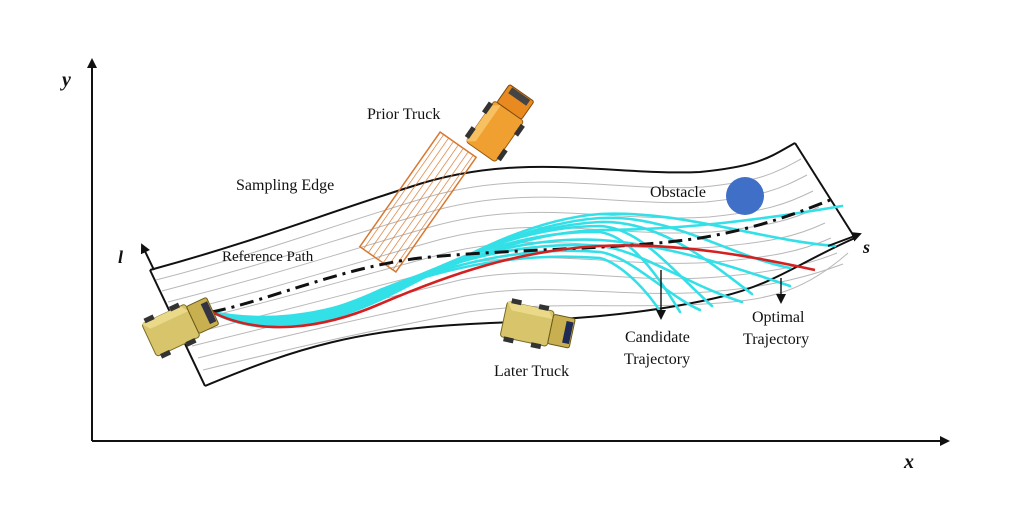 The height and width of the screenshot is (512, 1026). What do you see at coordinates (678, 192) in the screenshot?
I see `obstacle-label: Obstacle` at bounding box center [678, 192].